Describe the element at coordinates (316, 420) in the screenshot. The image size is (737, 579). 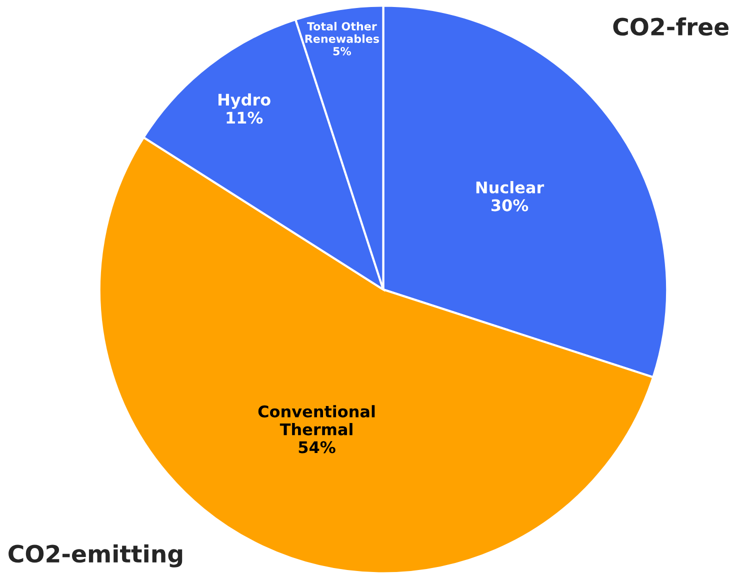
I see `slice-label: Conventional Thermal` at that location.